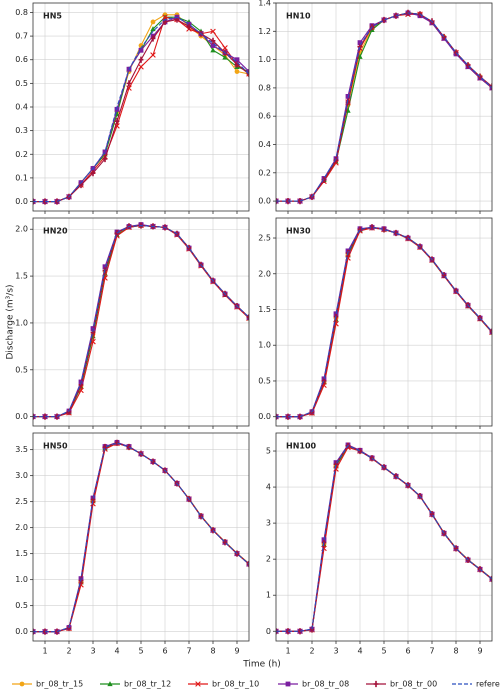 This screenshot has width=500, height=696. I want to click on x-tick-label: 5, so click(140, 651).